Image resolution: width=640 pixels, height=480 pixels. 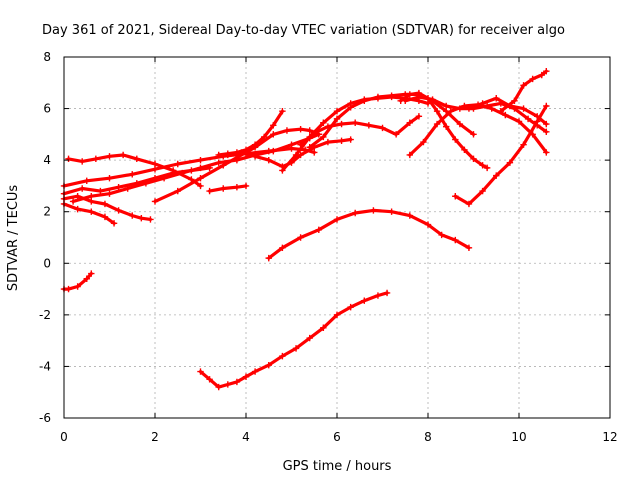 I want to click on y-tick-label: 2, so click(x=47, y=212).